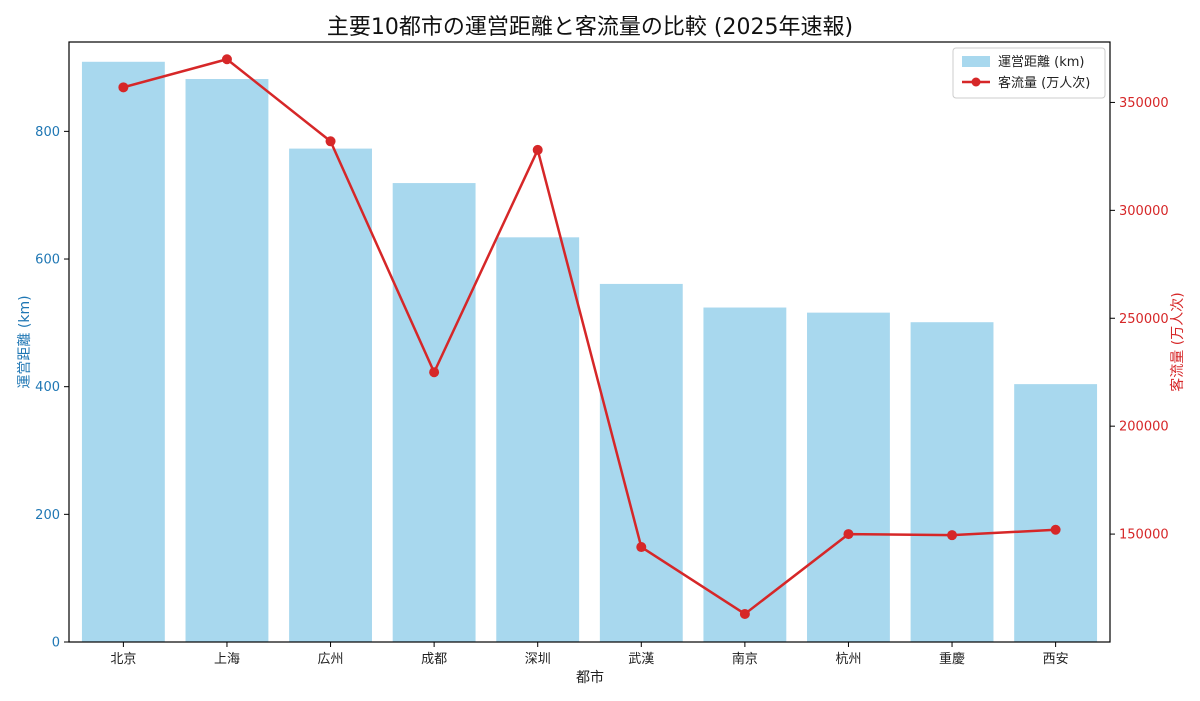 The image size is (1200, 701). I want to click on legend: 運営距離 (km) 客流量 (万人次), so click(1029, 73).